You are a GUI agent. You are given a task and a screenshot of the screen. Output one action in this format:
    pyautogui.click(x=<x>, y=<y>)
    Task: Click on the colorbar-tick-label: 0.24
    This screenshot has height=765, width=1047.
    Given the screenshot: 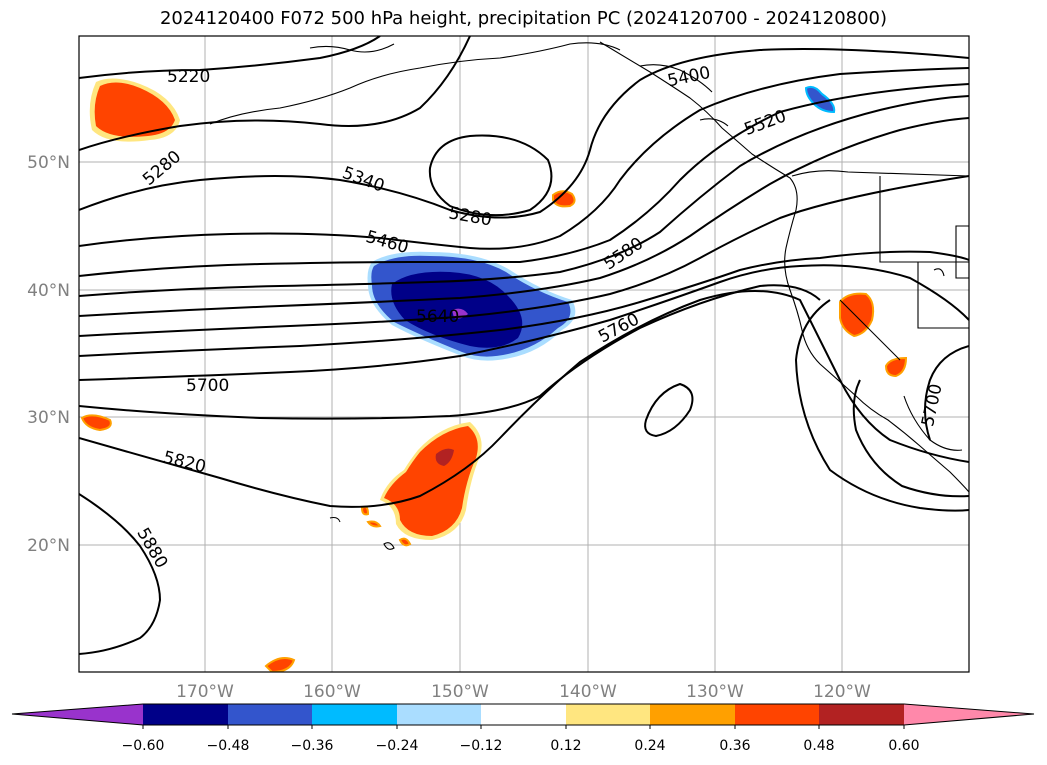 What is the action you would take?
    pyautogui.click(x=649, y=746)
    